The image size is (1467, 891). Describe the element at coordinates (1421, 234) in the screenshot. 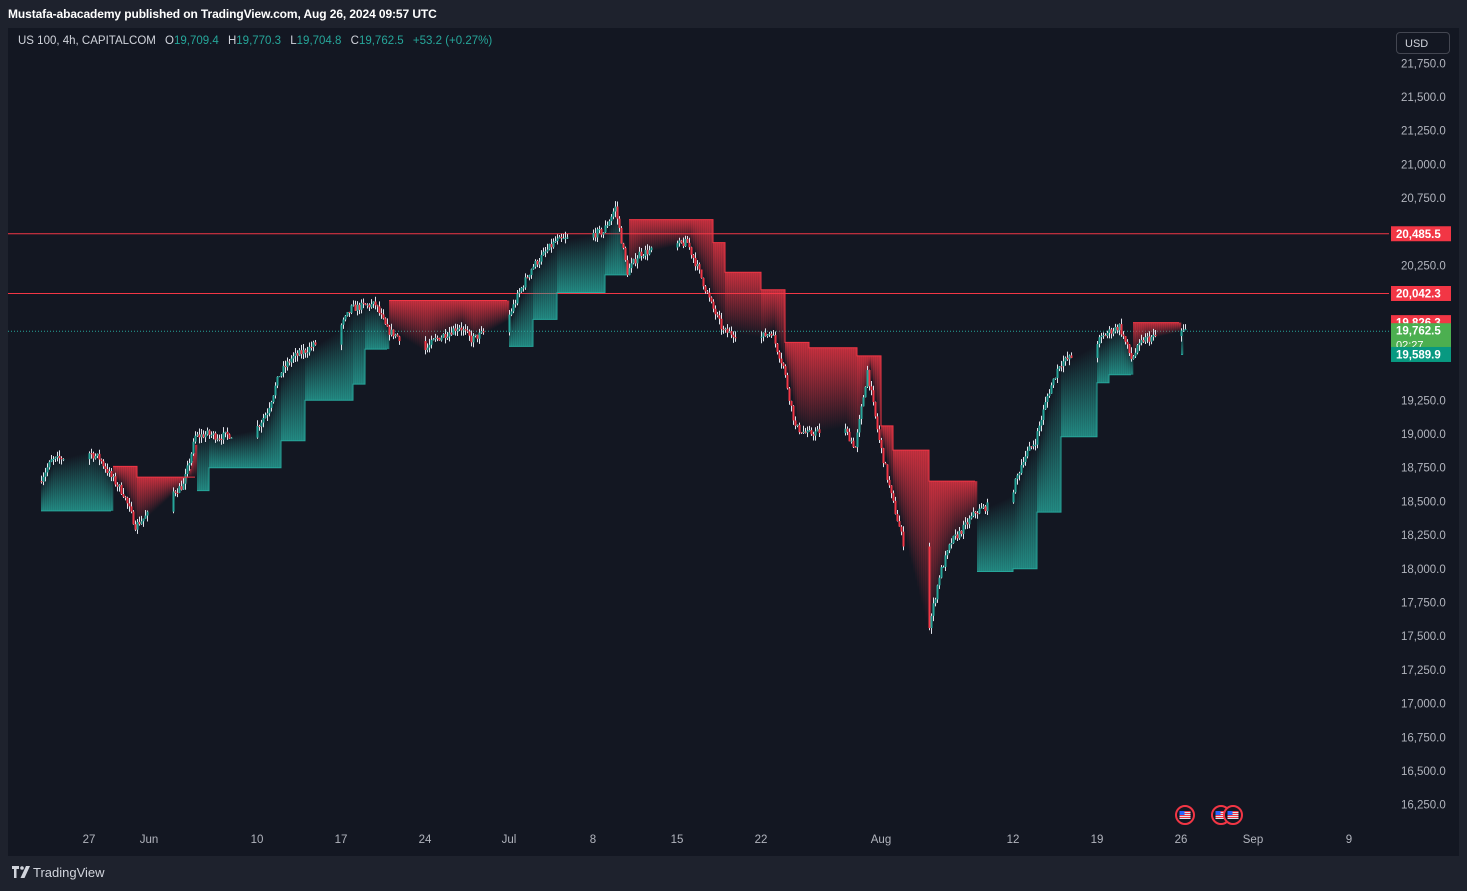

I see `level-price-tag: 20,485.5` at that location.